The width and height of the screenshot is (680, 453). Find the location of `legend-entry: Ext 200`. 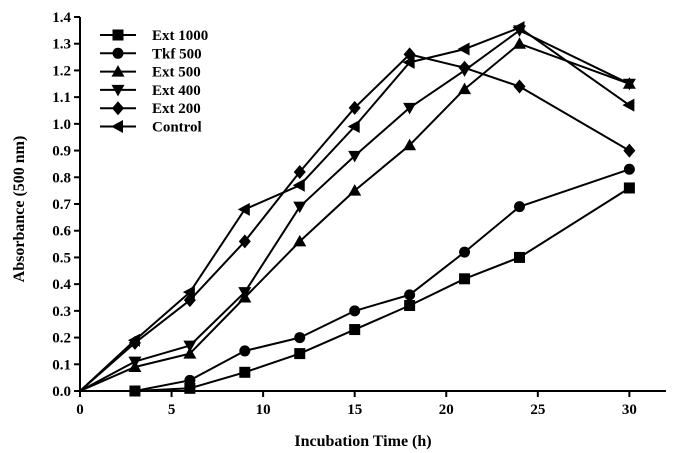

legend-entry: Ext 200 is located at coordinates (150, 109).